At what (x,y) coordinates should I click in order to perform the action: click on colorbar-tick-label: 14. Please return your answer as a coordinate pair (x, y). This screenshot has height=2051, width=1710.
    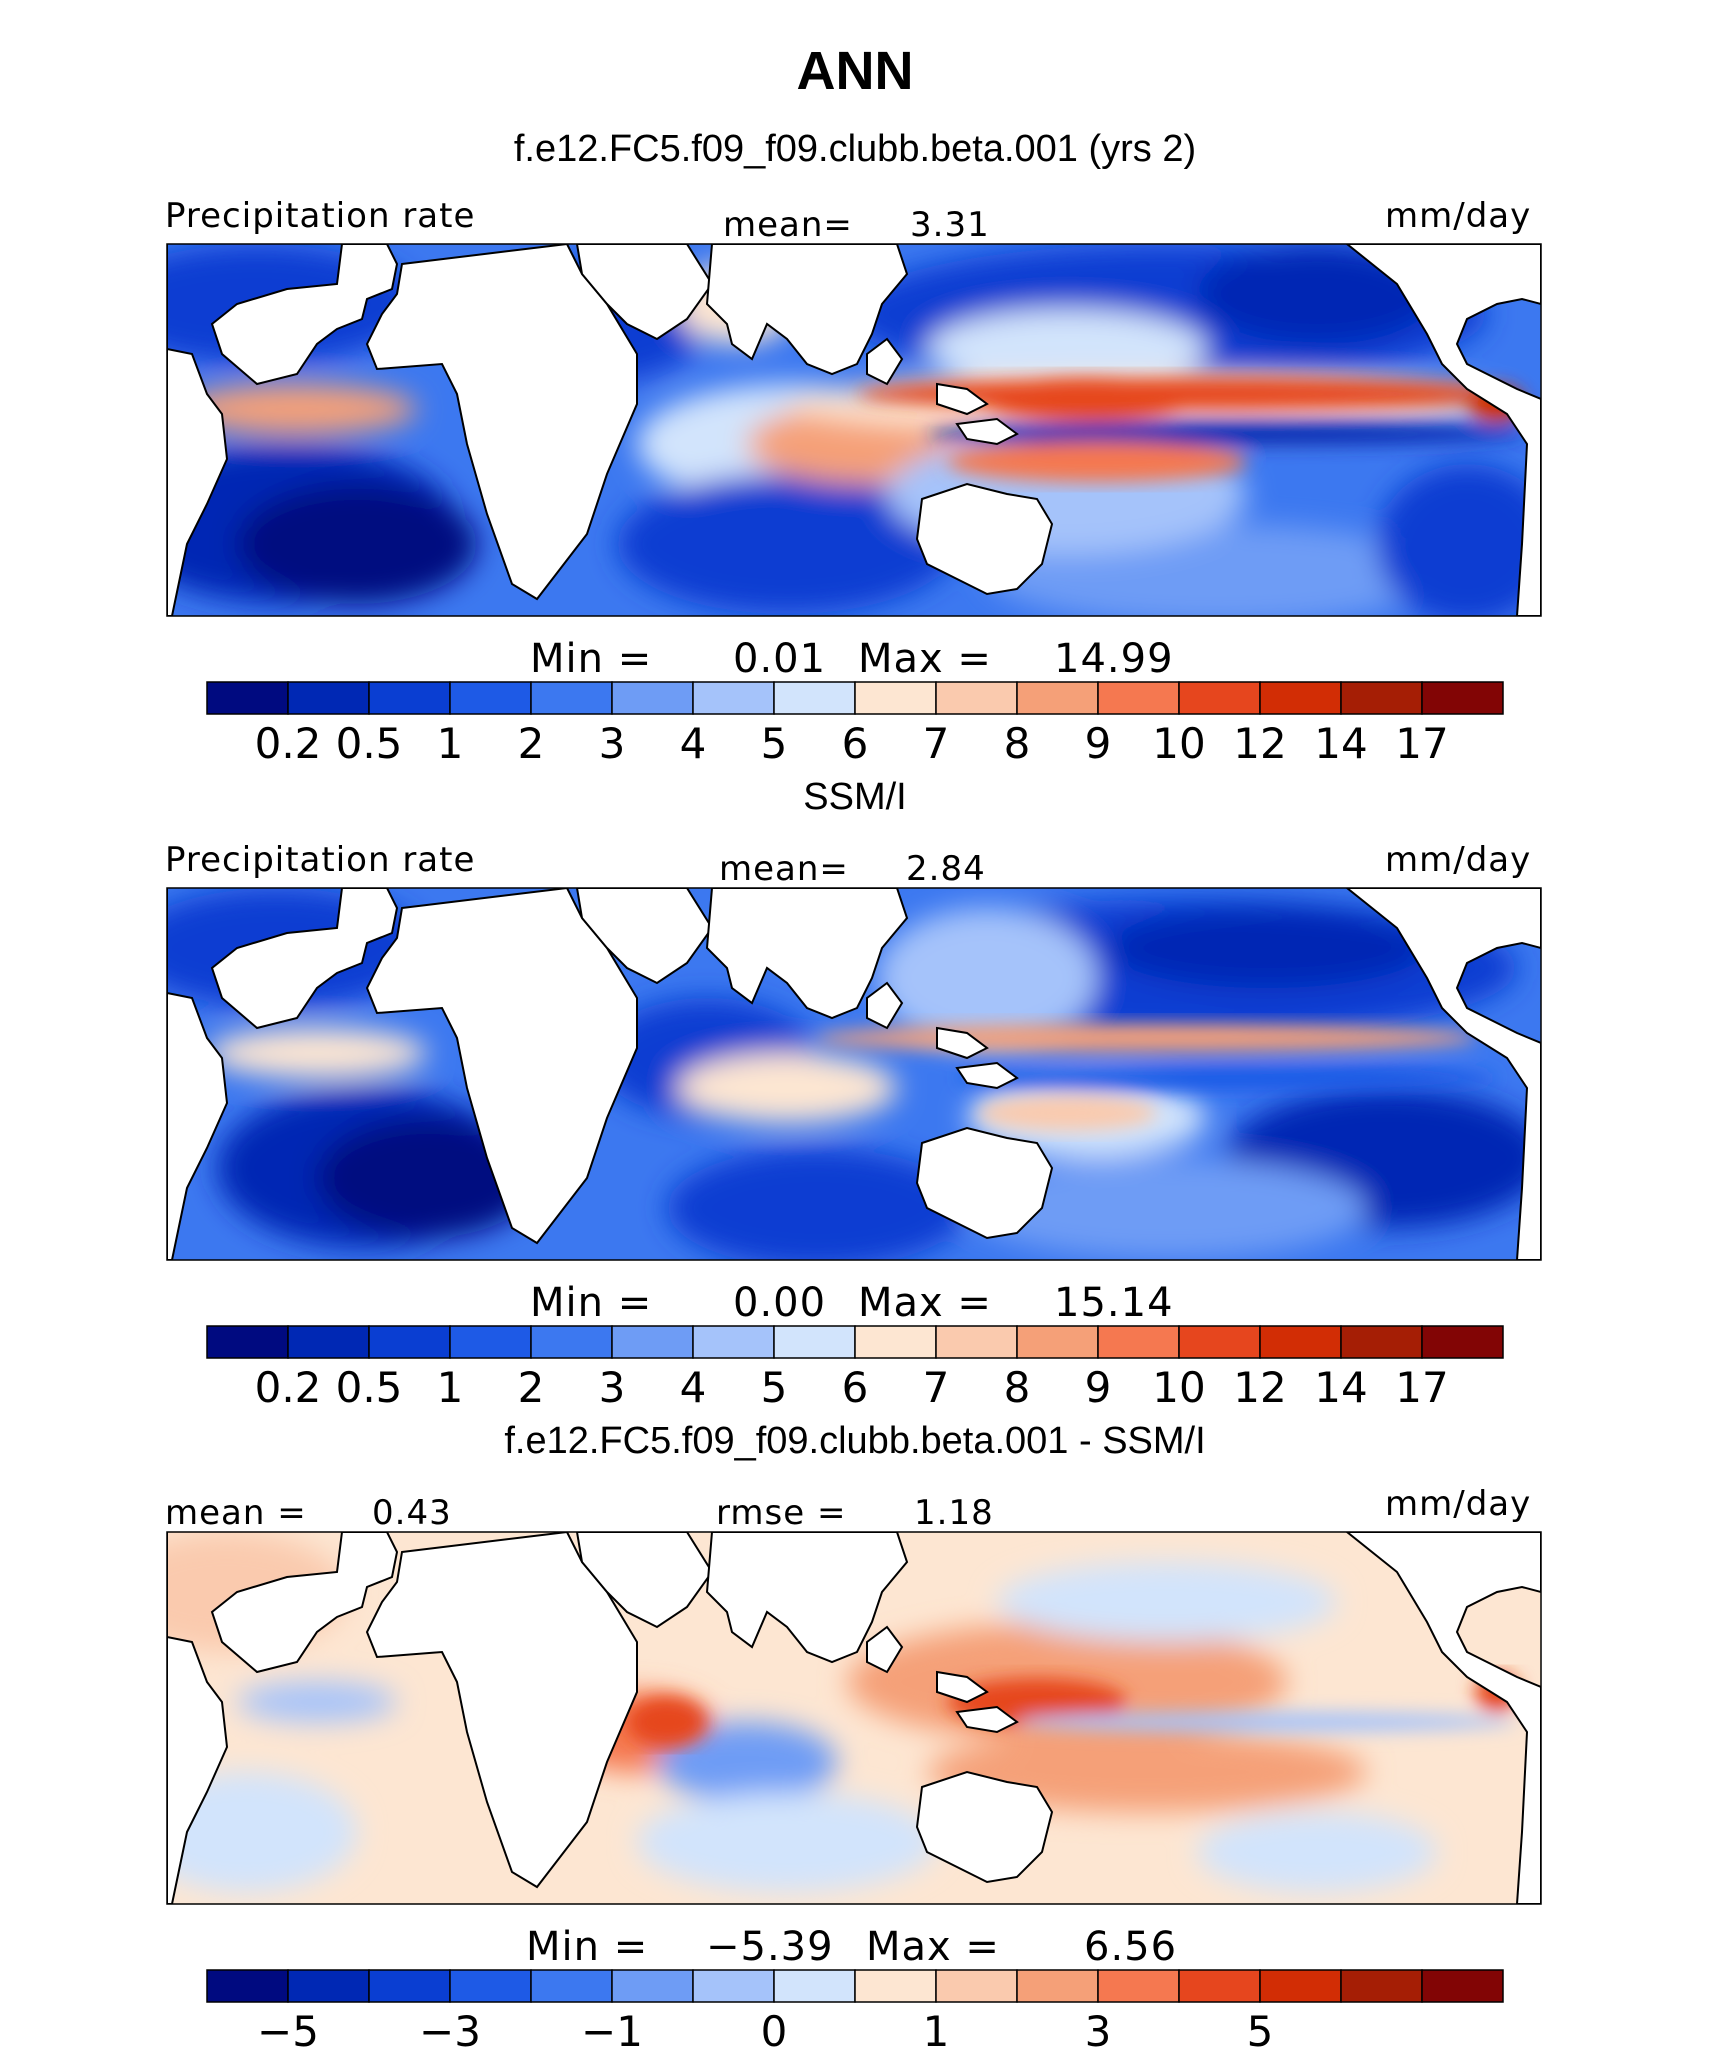
    Looking at the image, I should click on (1340, 1387).